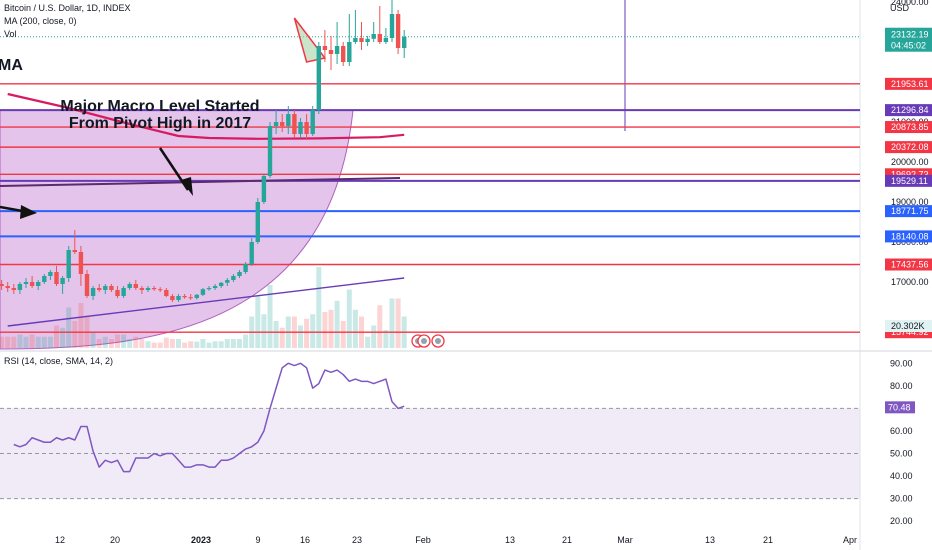 The width and height of the screenshot is (932, 550). What do you see at coordinates (187, 186) in the screenshot?
I see `arrow-head-icon` at bounding box center [187, 186].